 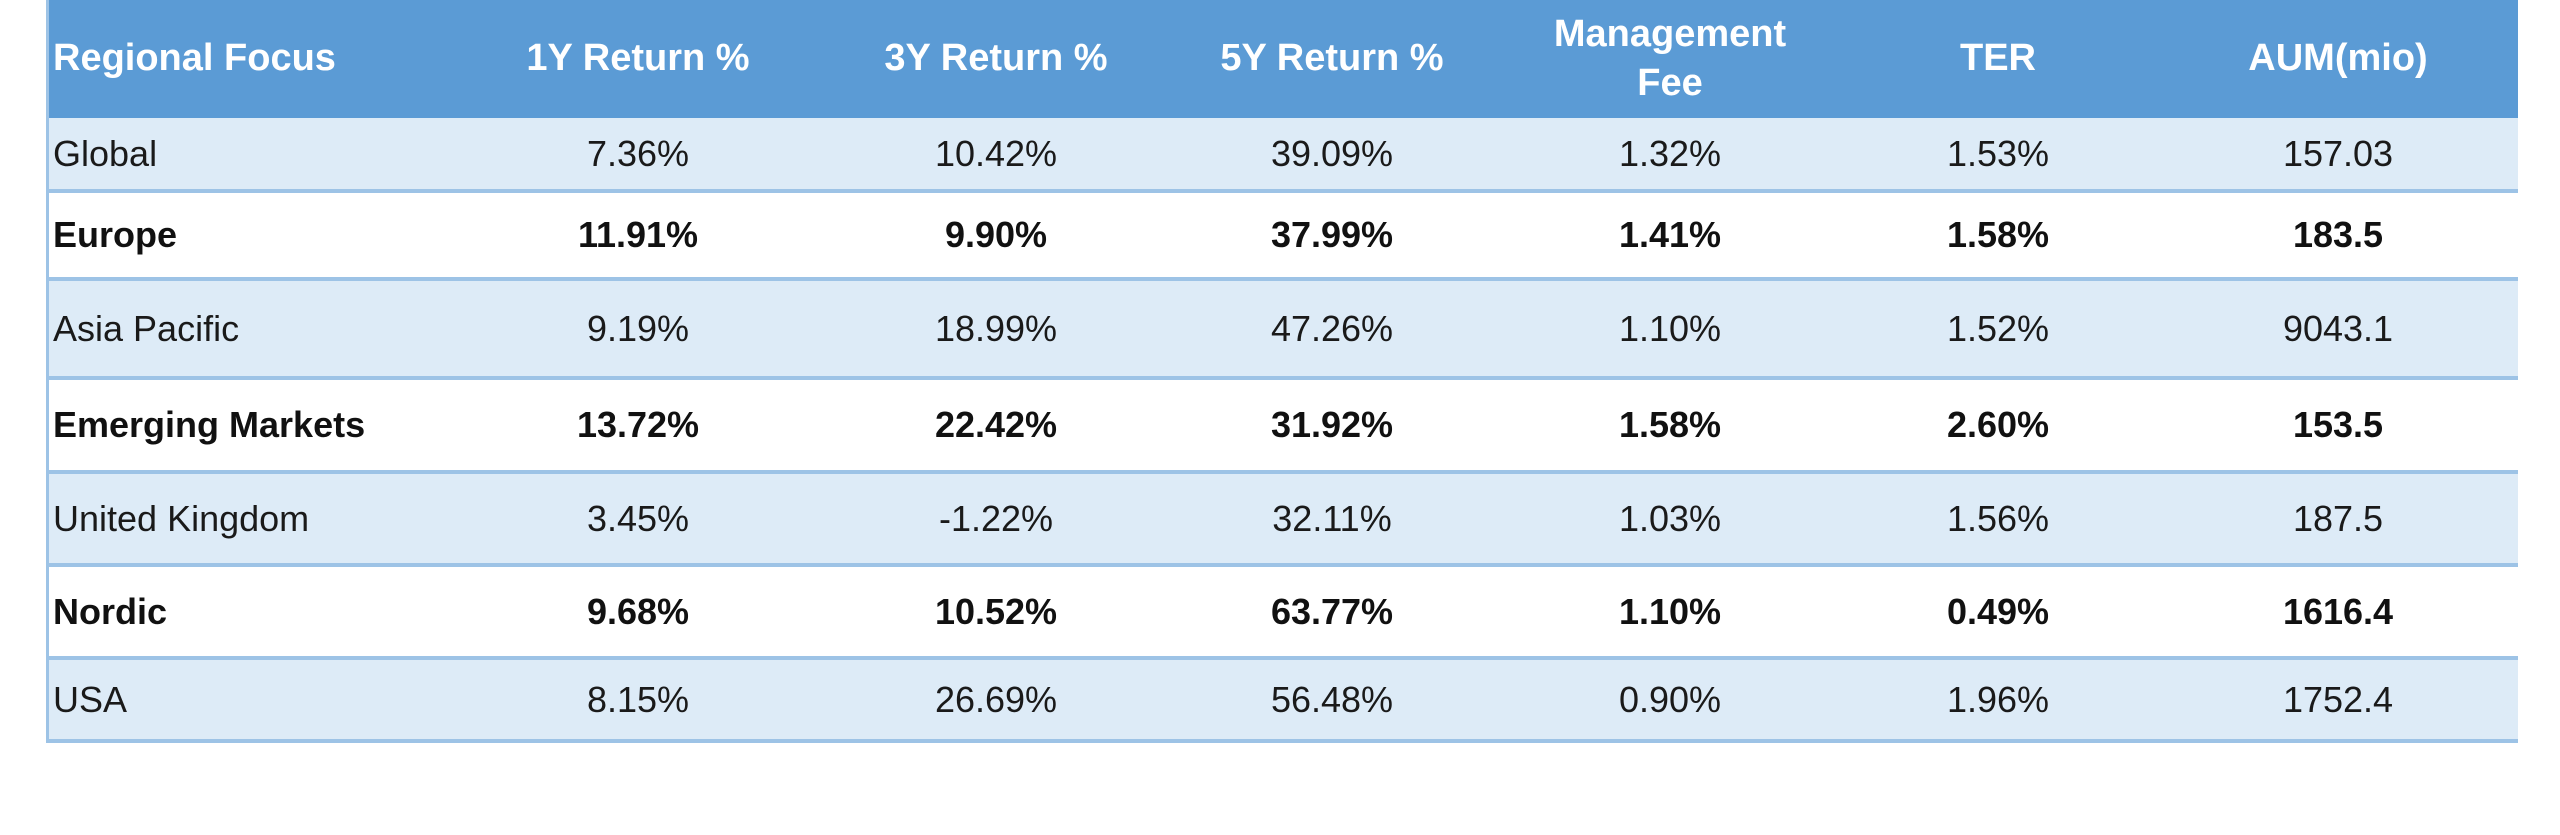 What do you see at coordinates (1332, 58) in the screenshot?
I see `header-cell: 5Y Return %` at bounding box center [1332, 58].